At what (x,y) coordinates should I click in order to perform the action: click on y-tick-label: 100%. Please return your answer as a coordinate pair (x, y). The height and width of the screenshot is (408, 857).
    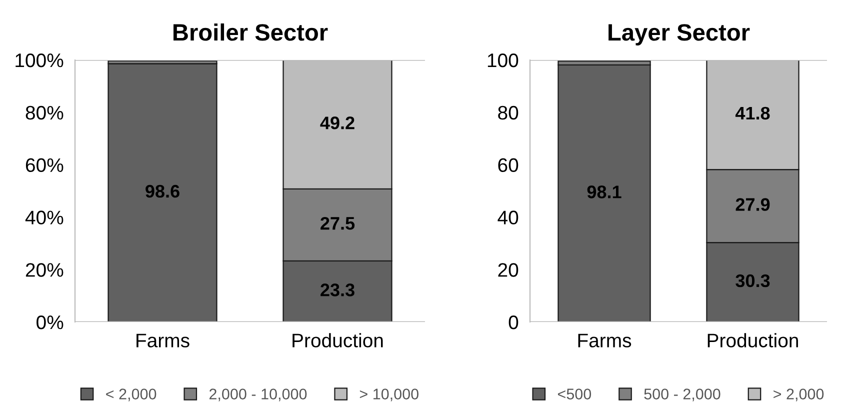
    Looking at the image, I should click on (40, 60).